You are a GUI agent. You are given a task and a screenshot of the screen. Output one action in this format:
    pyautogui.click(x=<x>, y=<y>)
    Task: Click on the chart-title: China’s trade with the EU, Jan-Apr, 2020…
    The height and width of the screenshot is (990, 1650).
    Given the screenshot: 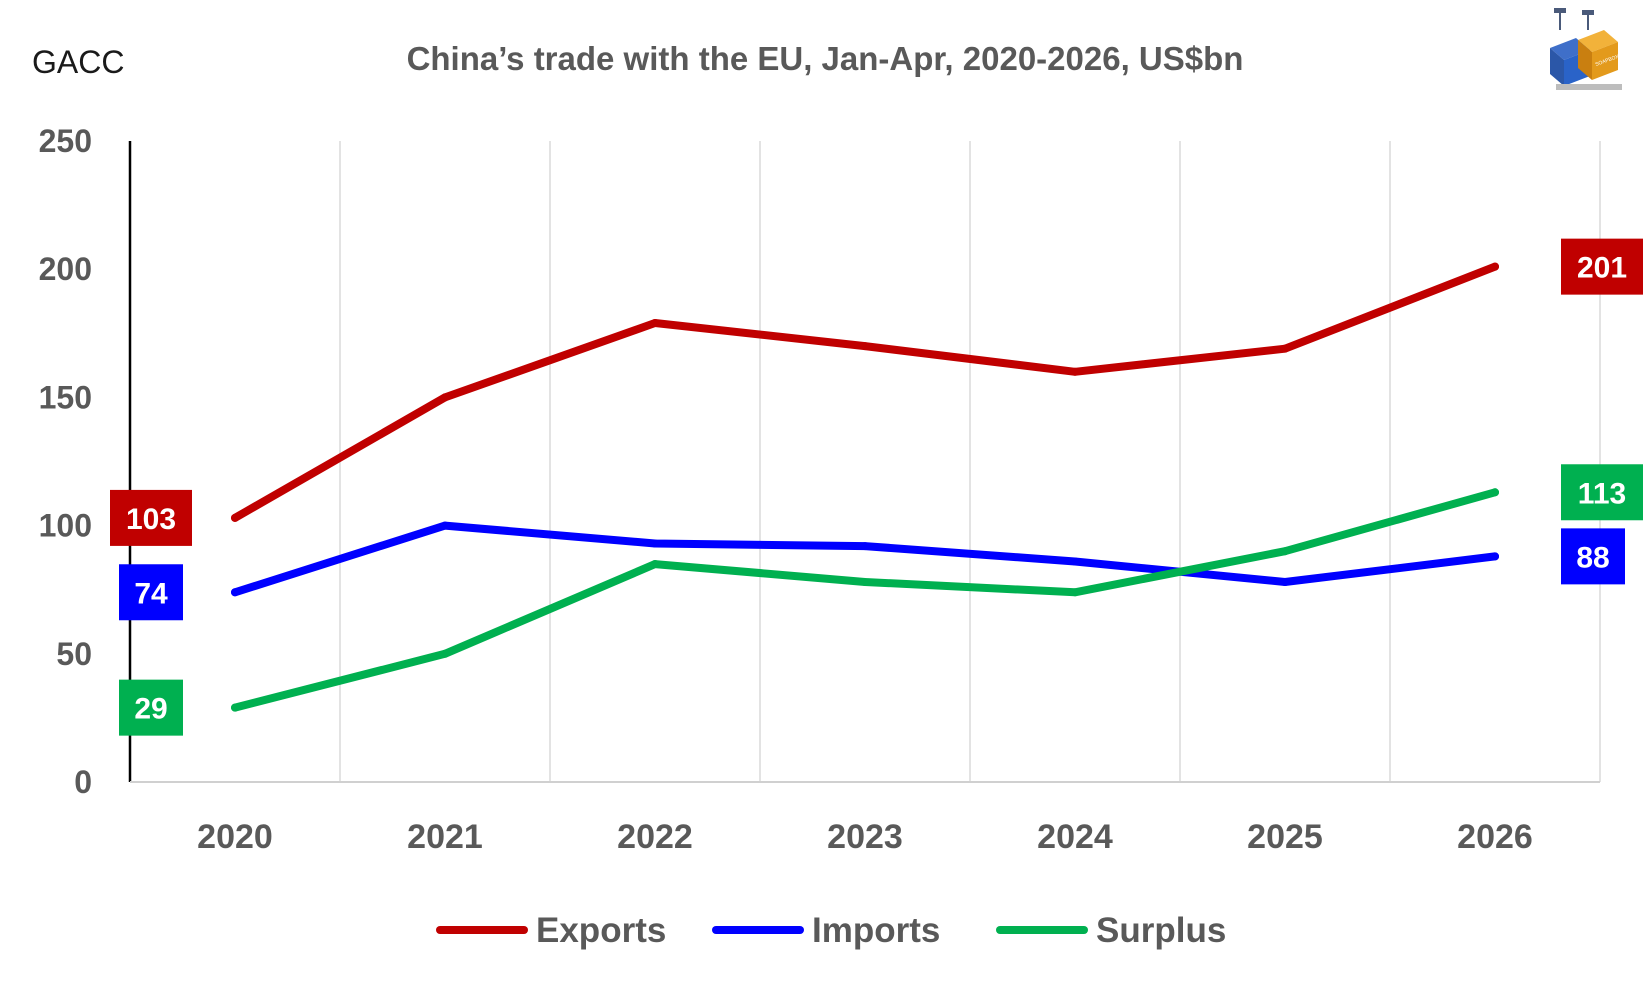 What is the action you would take?
    pyautogui.click(x=825, y=58)
    